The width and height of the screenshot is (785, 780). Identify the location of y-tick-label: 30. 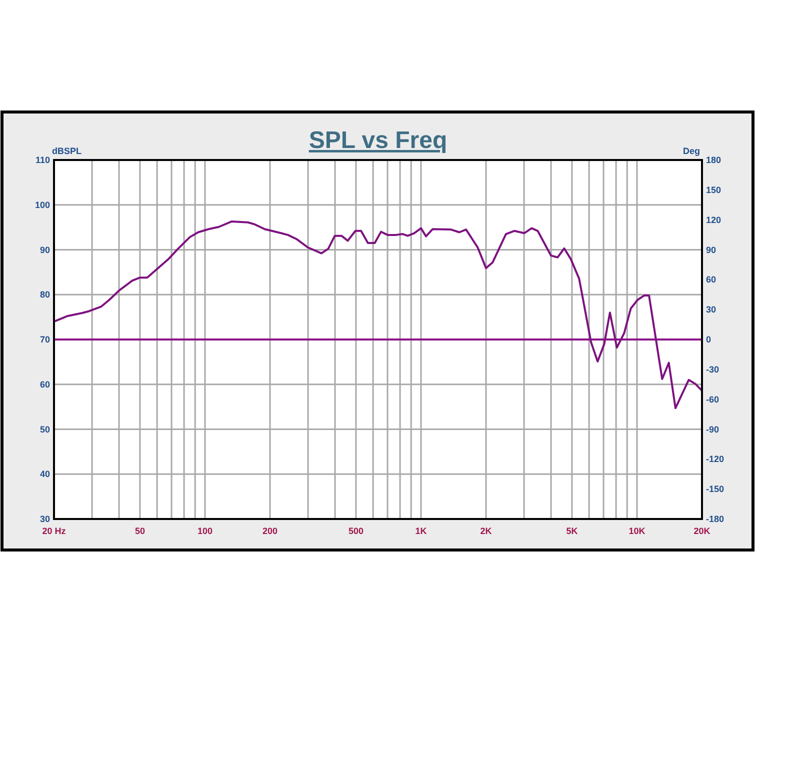
(45, 519).